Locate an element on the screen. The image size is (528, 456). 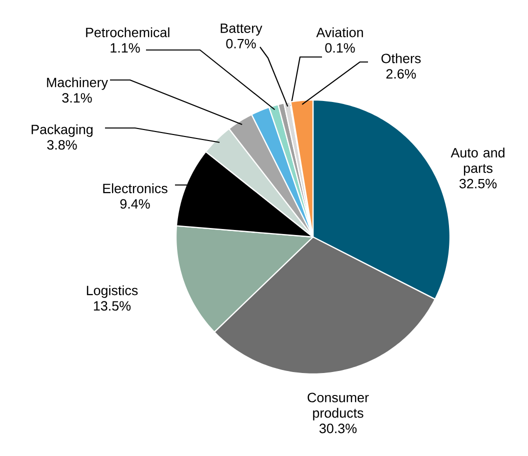
data-label: 0.7% is located at coordinates (241, 43).